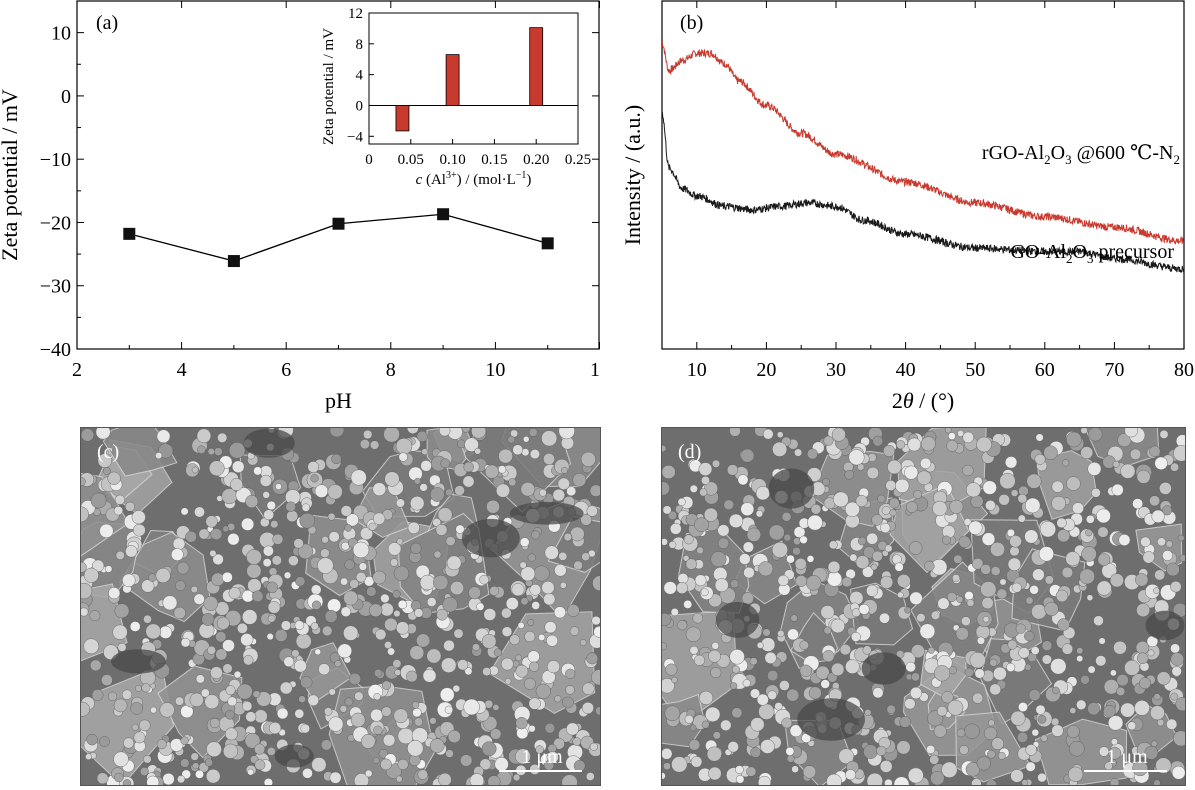  Describe the element at coordinates (632, 175) in the screenshot. I see `y-axis-label-b: Intensity / (a.u.)` at that location.